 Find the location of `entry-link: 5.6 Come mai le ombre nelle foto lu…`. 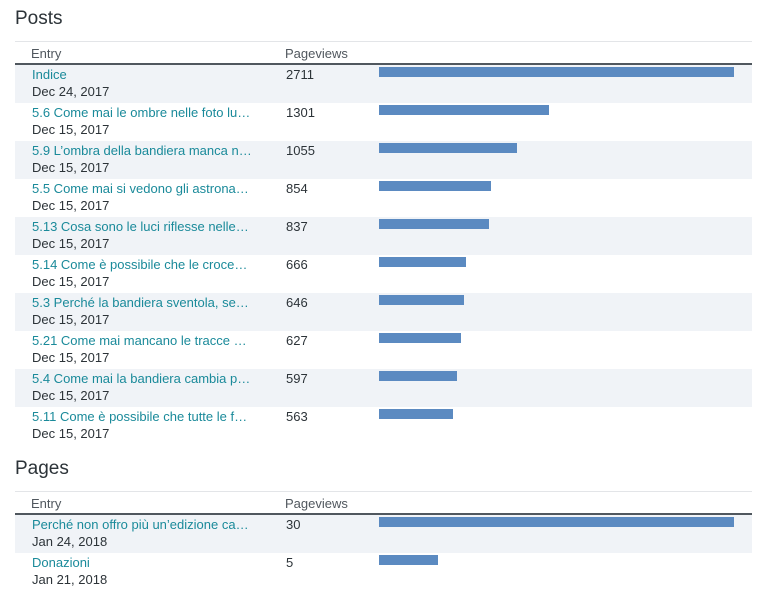

entry-link: 5.6 Come mai le ombre nelle foto lu… is located at coordinates (141, 112).